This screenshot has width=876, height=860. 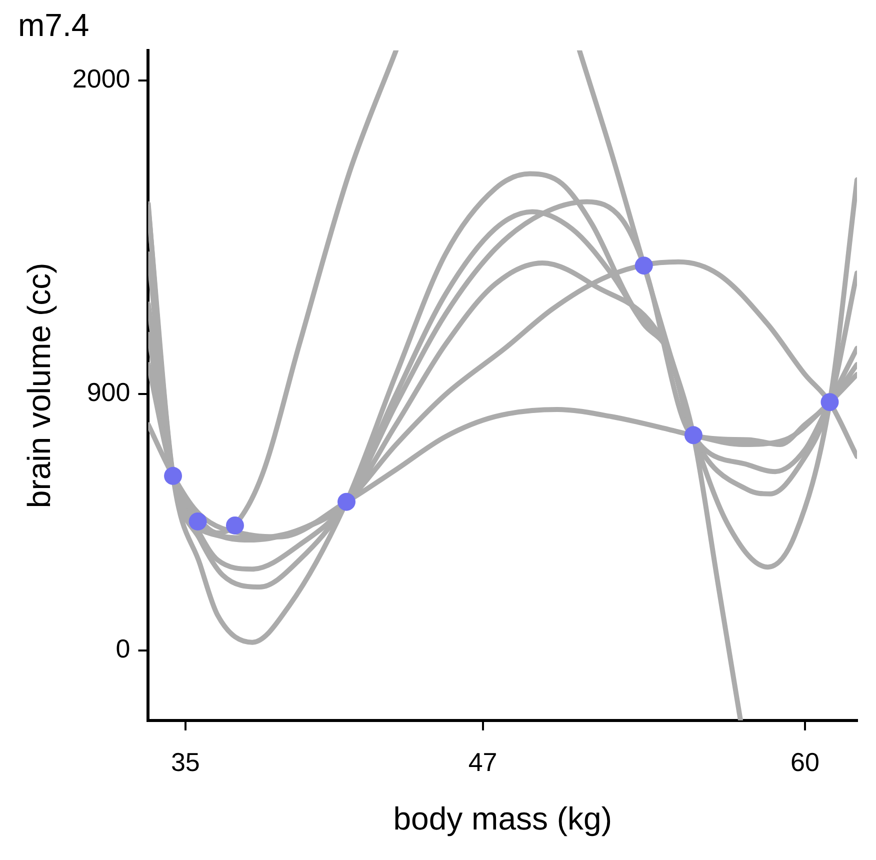 I want to click on x-tick-label: 60, so click(x=805, y=762).